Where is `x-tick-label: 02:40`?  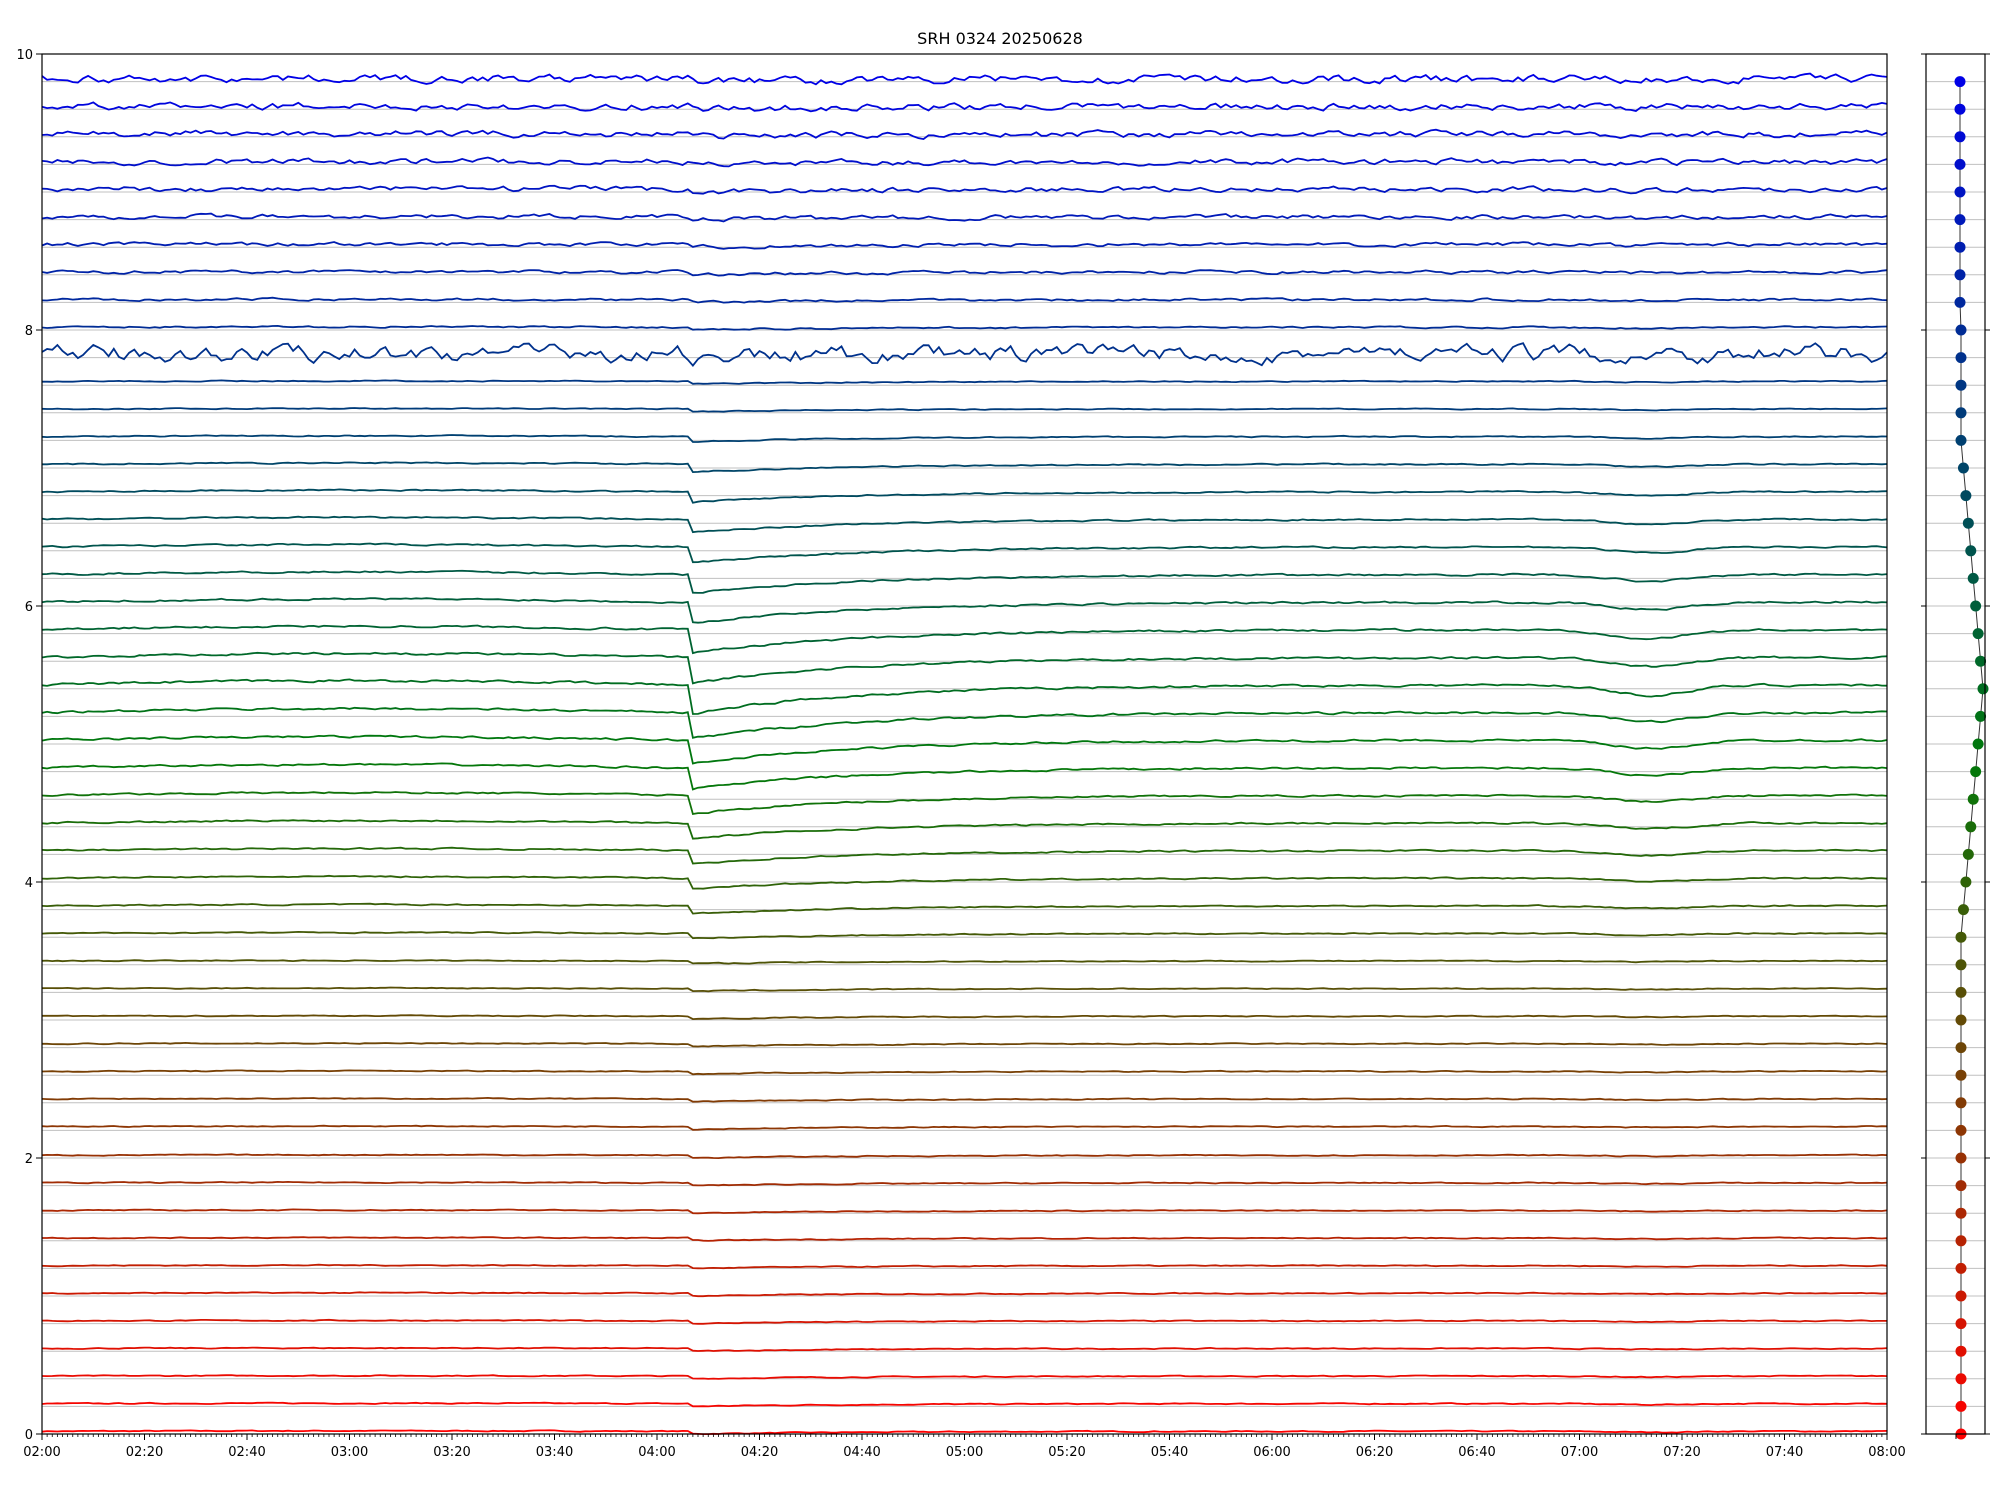
x-tick-label: 02:40 is located at coordinates (246, 1452).